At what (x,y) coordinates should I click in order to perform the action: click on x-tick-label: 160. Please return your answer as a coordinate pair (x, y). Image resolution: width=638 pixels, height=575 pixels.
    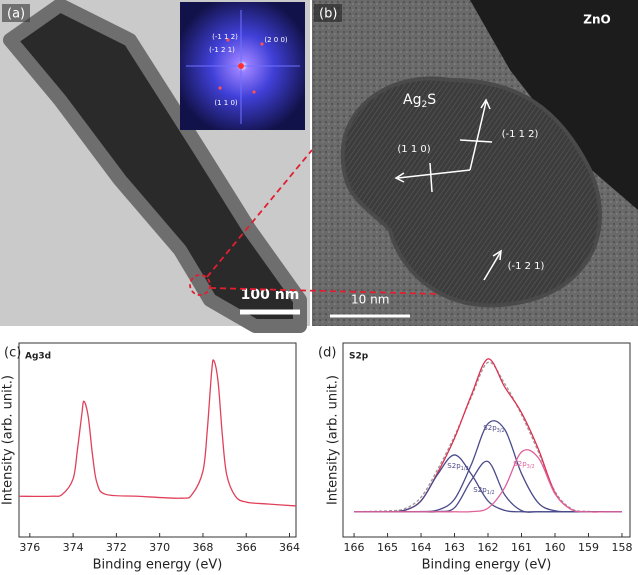
    Looking at the image, I should click on (554, 547).